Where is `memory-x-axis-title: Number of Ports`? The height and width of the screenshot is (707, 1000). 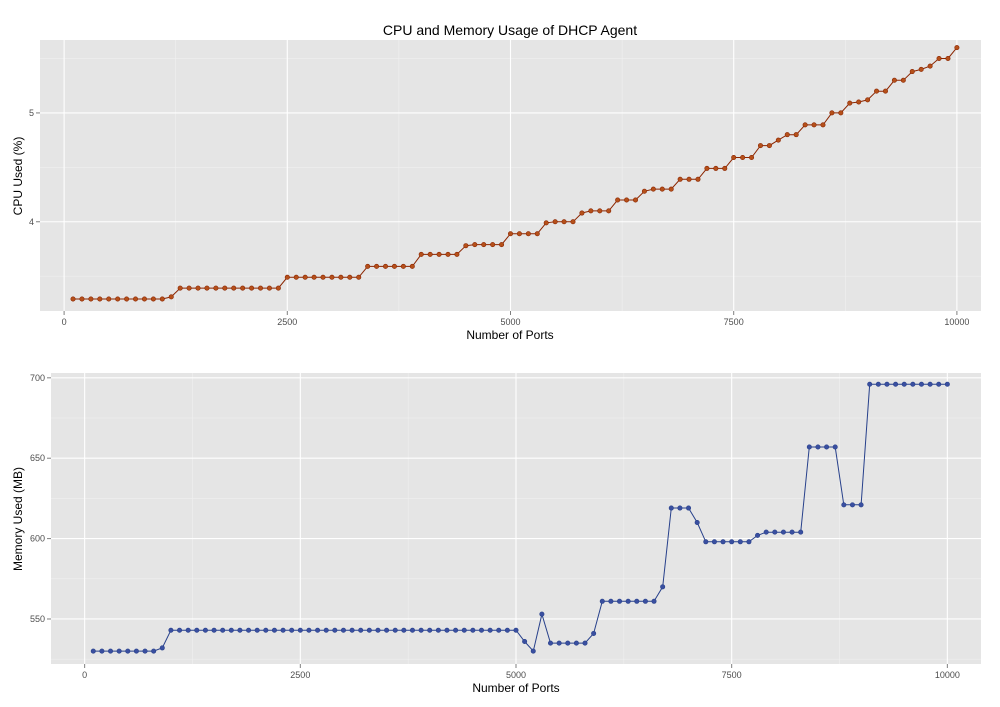
memory-x-axis-title: Number of Ports is located at coordinates (515, 688).